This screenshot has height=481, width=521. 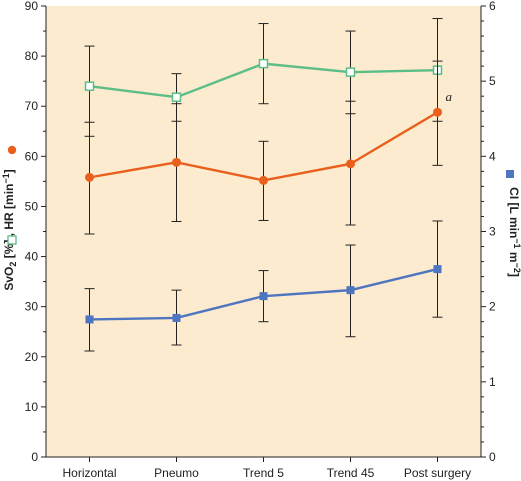 I want to click on left-tick-label: 0, so click(x=34, y=457).